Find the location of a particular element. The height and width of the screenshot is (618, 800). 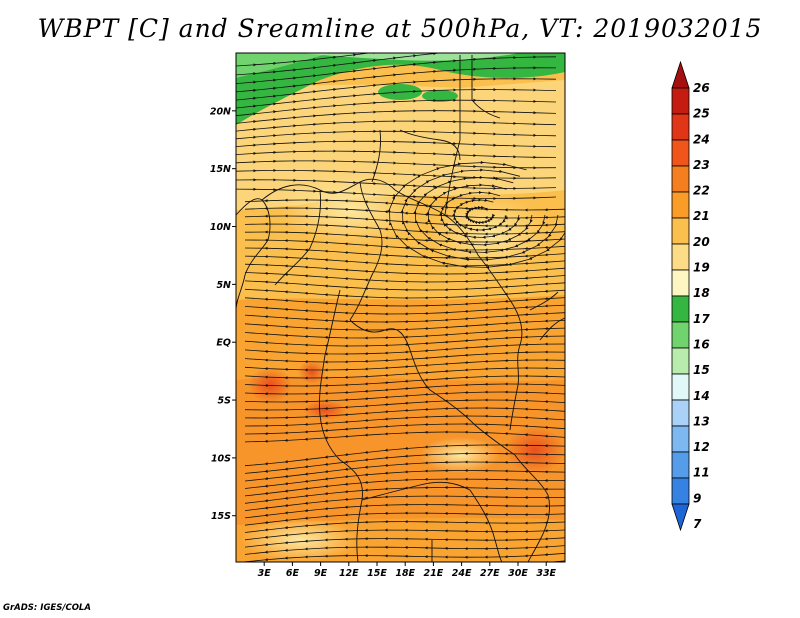

colorbar-label: 21 is located at coordinates (701, 216).